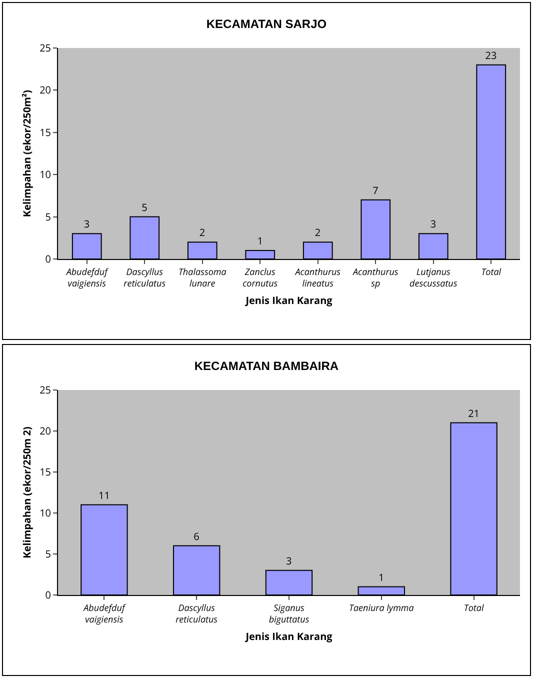 The image size is (535, 680). I want to click on x-tick-label: Zanclus cornutus, so click(260, 277).